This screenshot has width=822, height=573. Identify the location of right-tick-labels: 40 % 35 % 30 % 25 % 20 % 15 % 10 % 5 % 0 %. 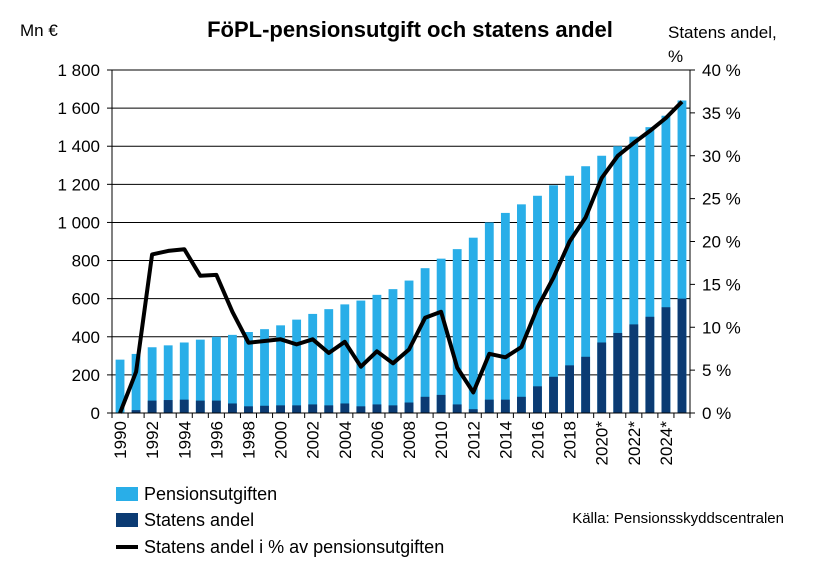
(721, 242).